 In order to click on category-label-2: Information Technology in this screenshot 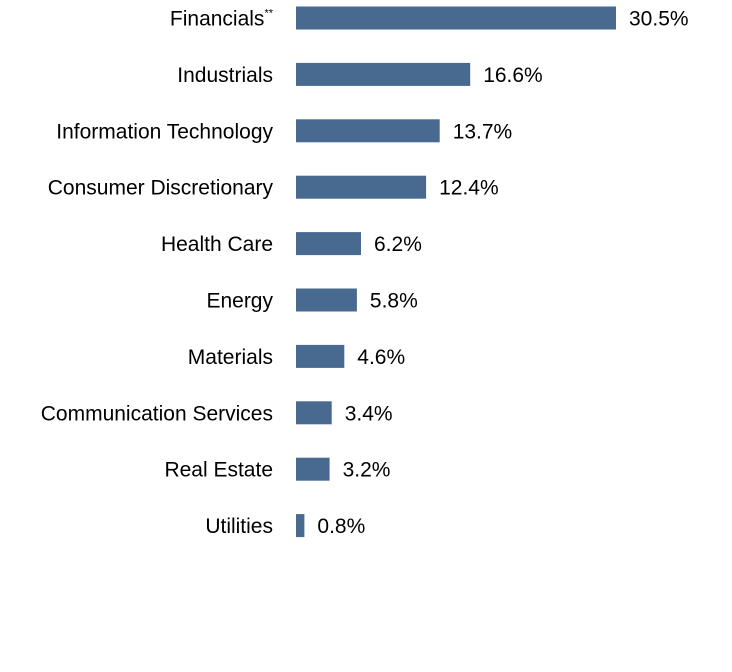, I will do `click(164, 131)`.